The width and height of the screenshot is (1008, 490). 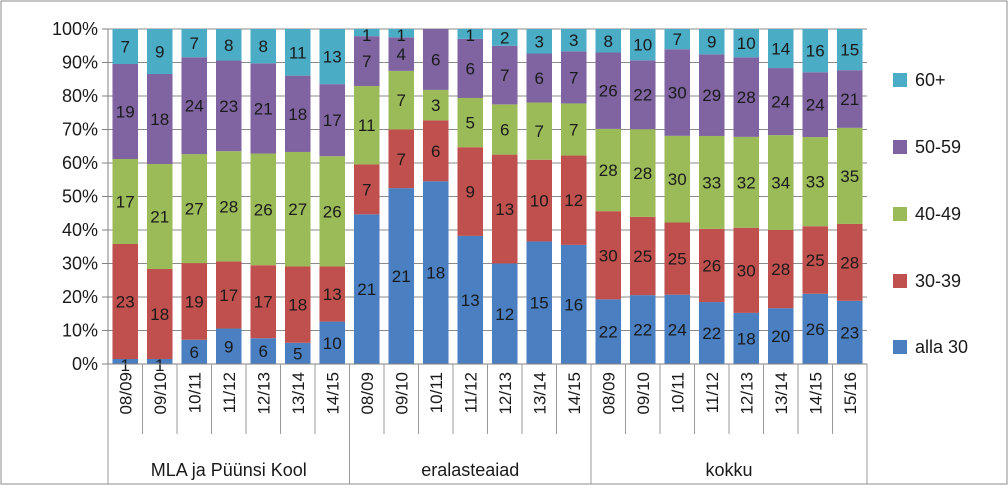 I want to click on data-label: 12, so click(x=573, y=200).